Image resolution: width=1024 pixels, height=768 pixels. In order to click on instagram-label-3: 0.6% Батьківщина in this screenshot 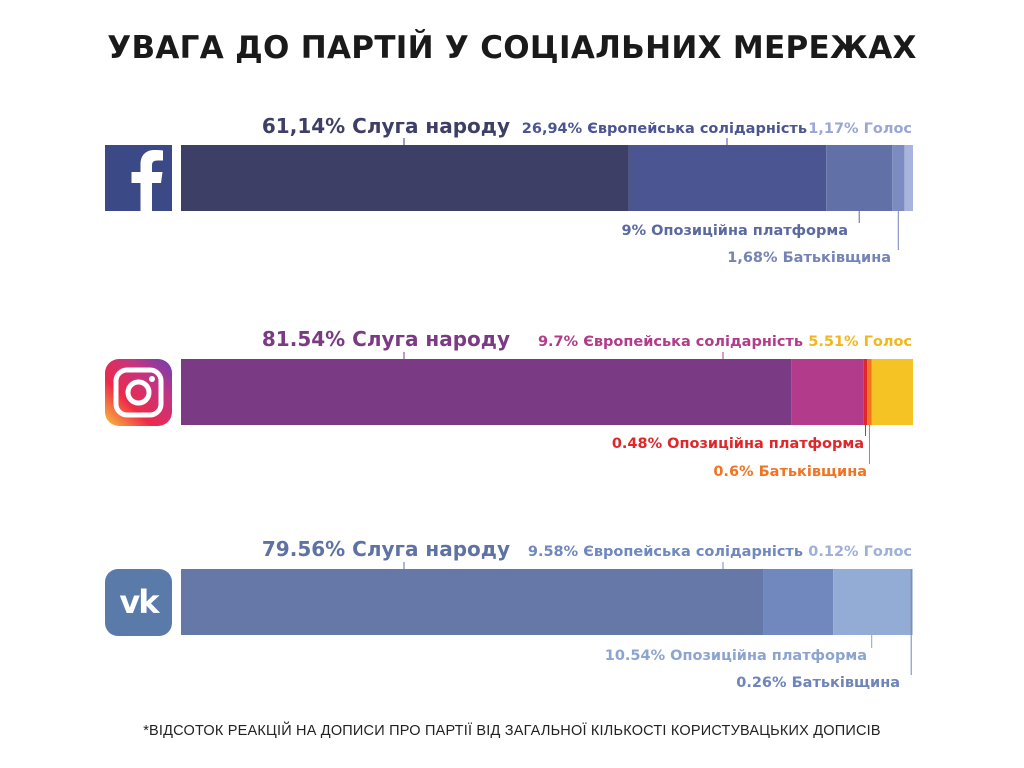, I will do `click(790, 472)`.